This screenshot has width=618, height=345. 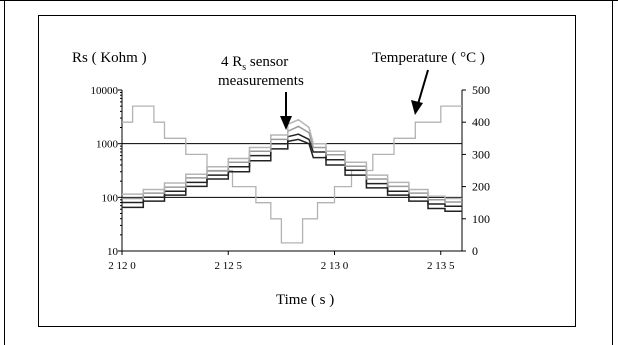 I want to click on x-tick-label: 2 13 0, so click(x=335, y=266).